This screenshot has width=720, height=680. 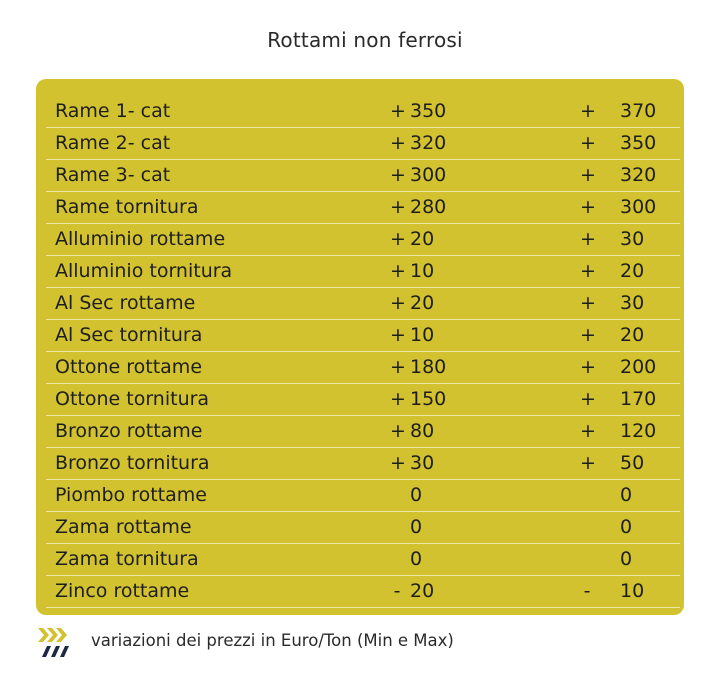 I want to click on material-name: Rame tornitura, so click(x=127, y=207).